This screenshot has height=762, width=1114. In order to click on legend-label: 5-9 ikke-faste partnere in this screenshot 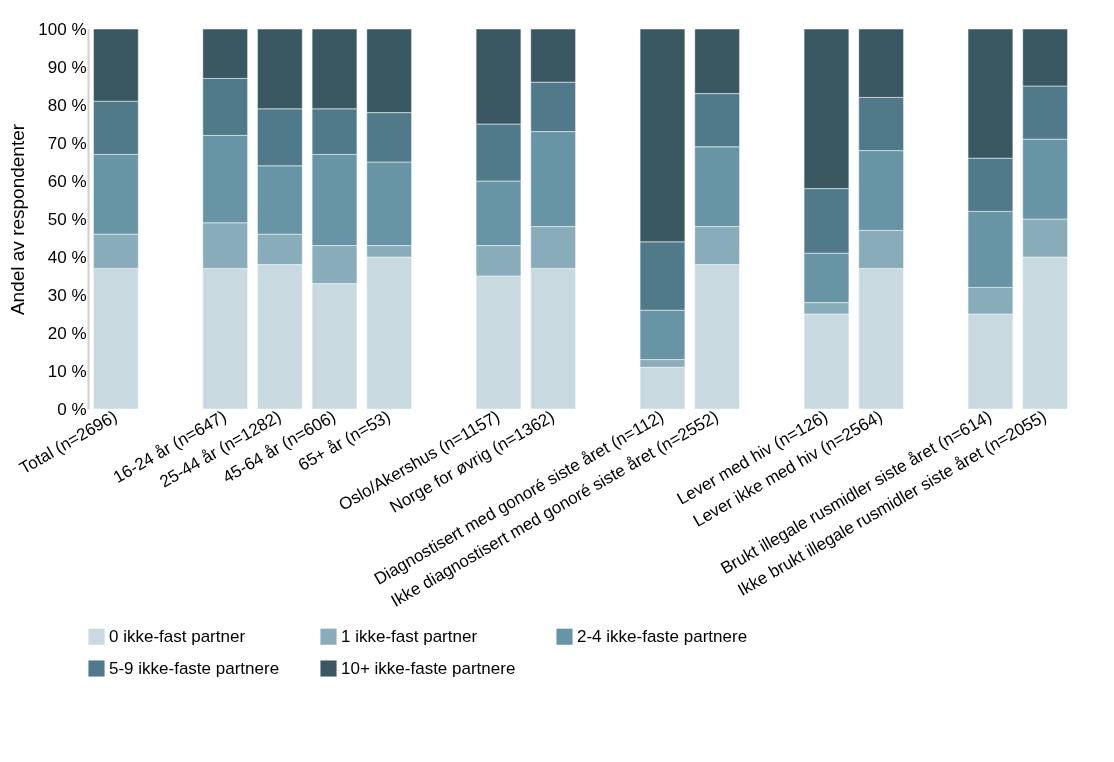, I will do `click(194, 668)`.